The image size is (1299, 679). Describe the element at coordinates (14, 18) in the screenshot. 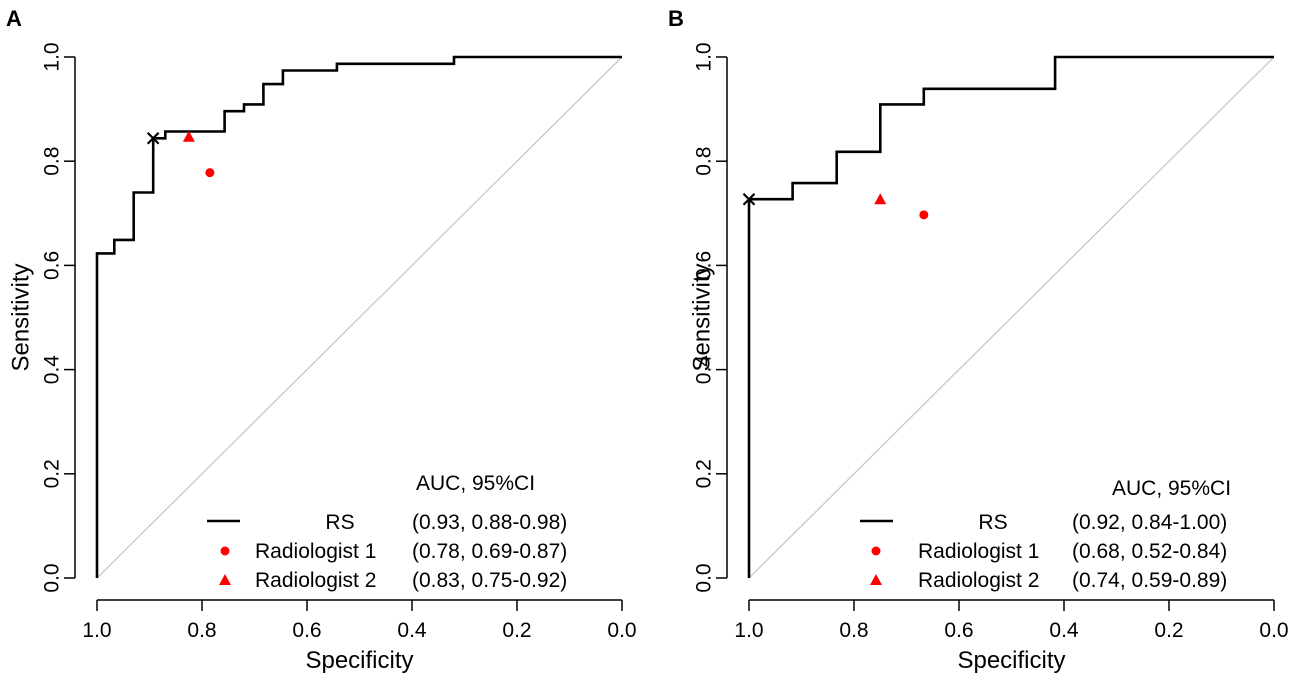

I see `panel-letter: A` at that location.